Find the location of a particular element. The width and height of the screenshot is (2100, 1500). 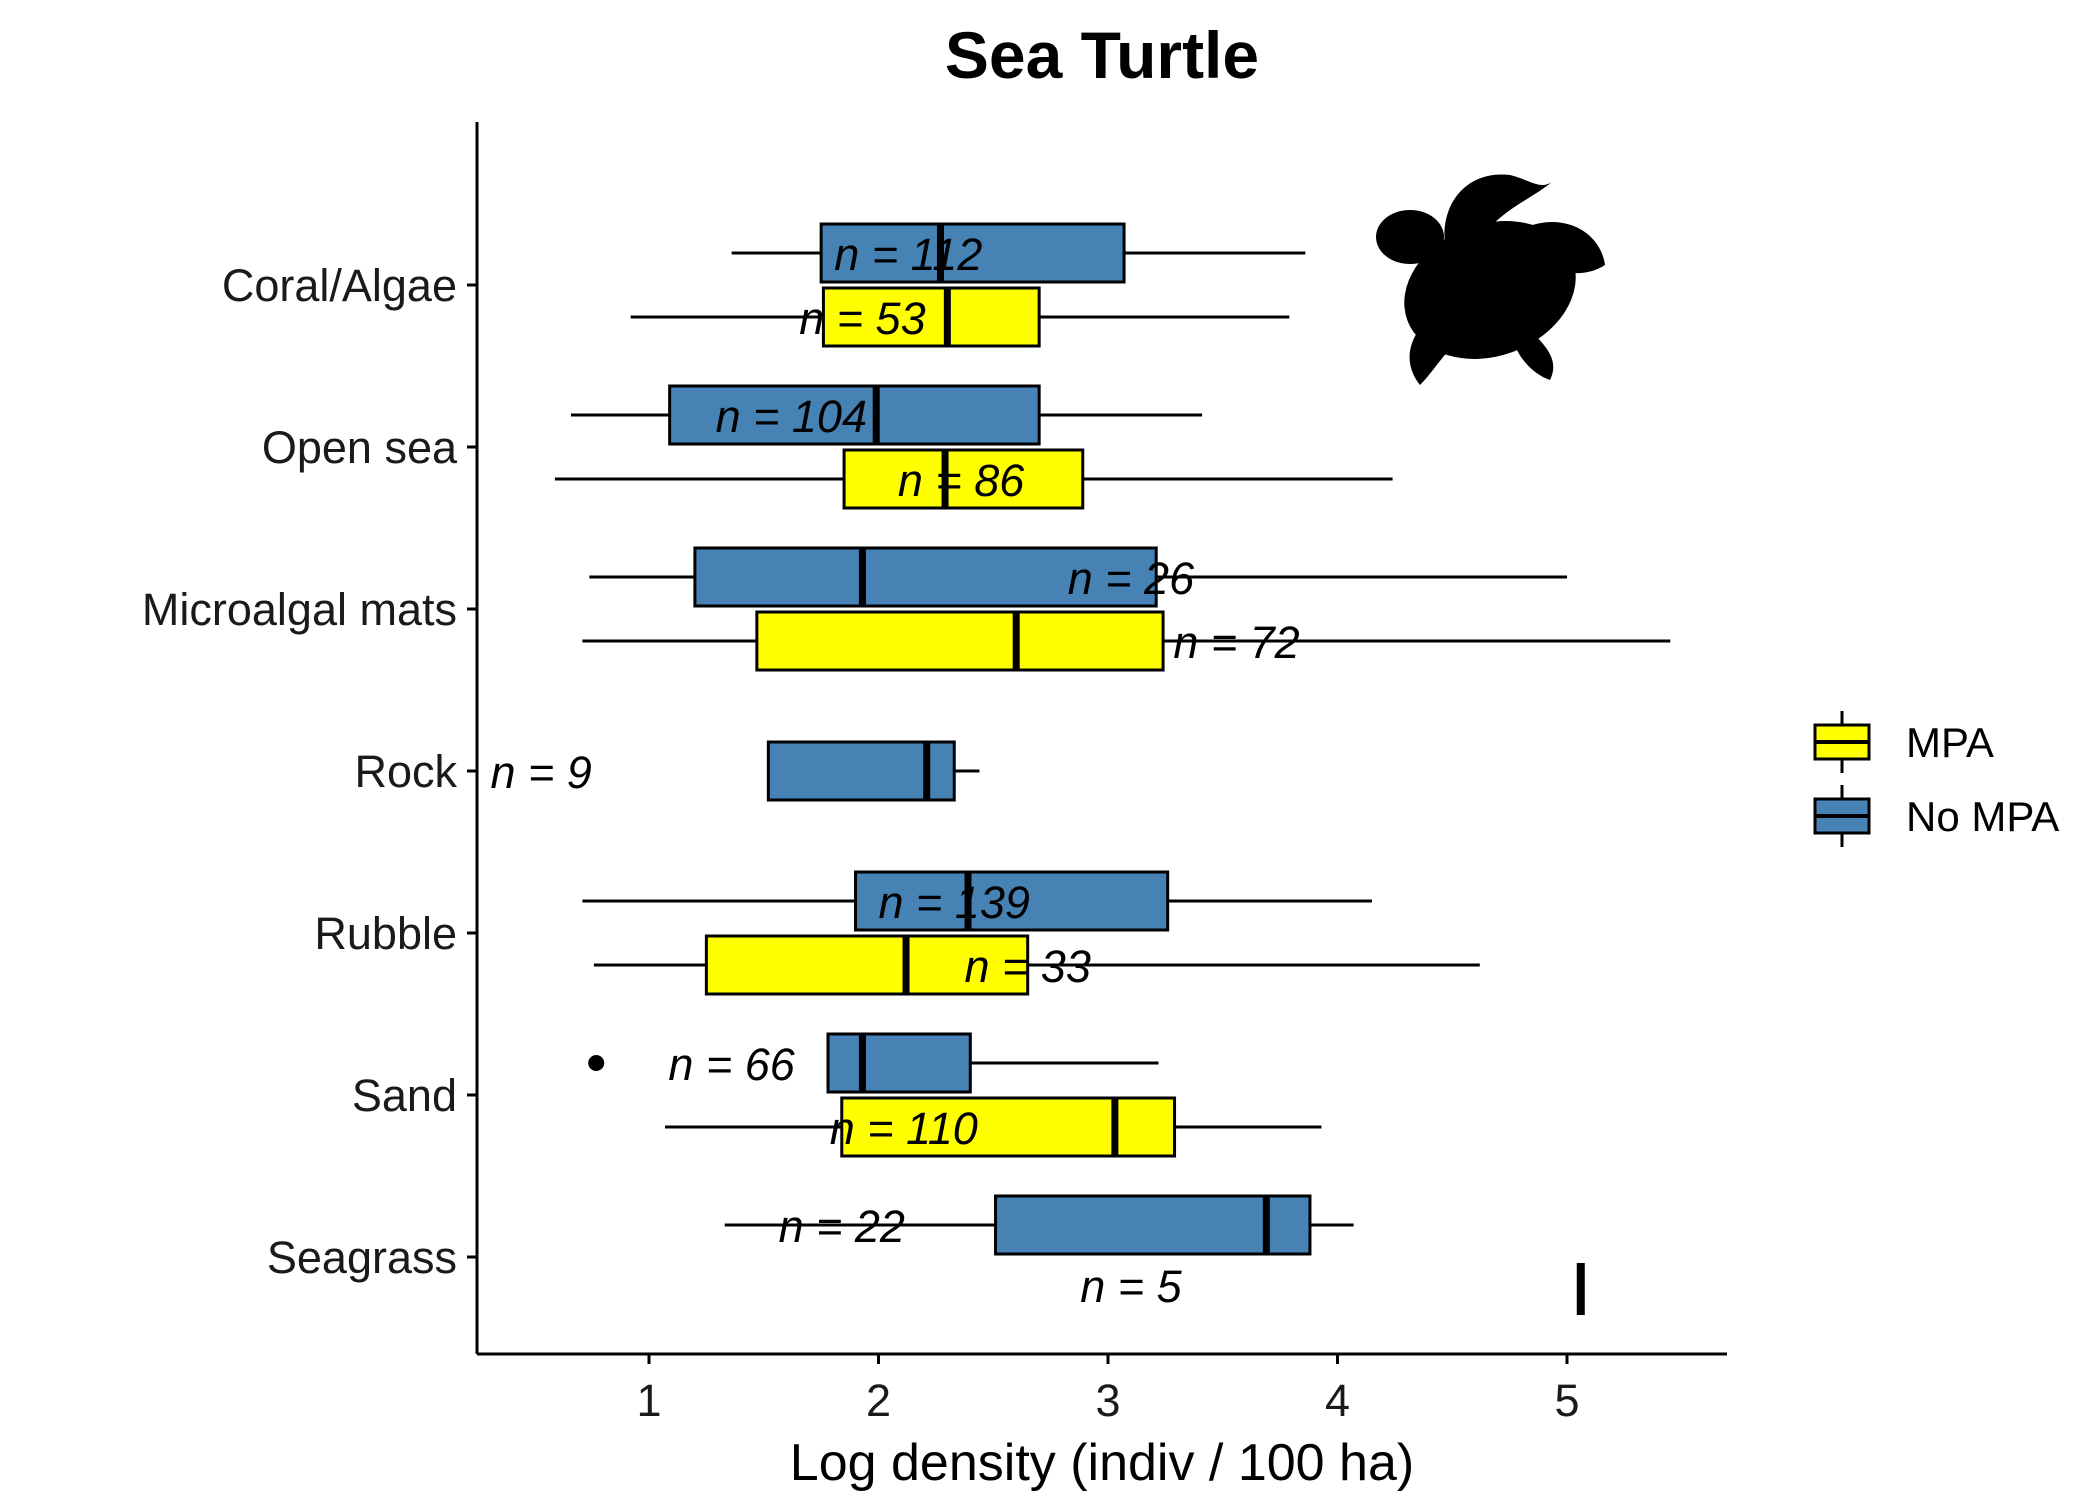

box-rubble-mpa: n = 33 is located at coordinates (1036, 965).